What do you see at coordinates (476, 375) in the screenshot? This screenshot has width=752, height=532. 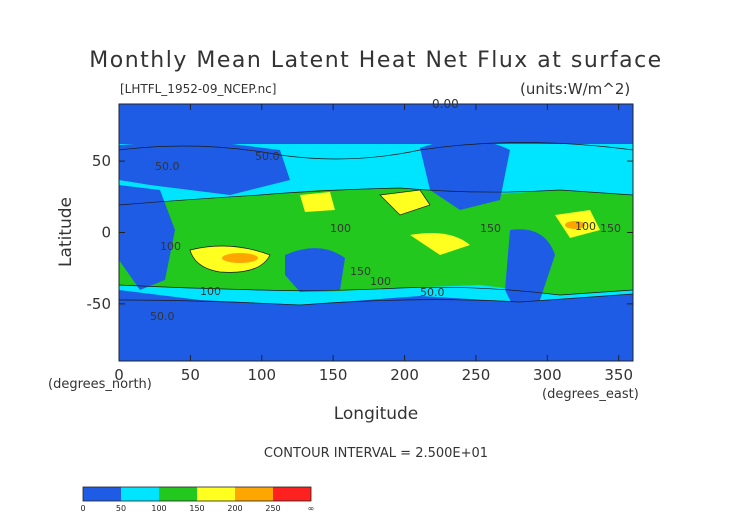 I see `x-tick-label: 250` at bounding box center [476, 375].